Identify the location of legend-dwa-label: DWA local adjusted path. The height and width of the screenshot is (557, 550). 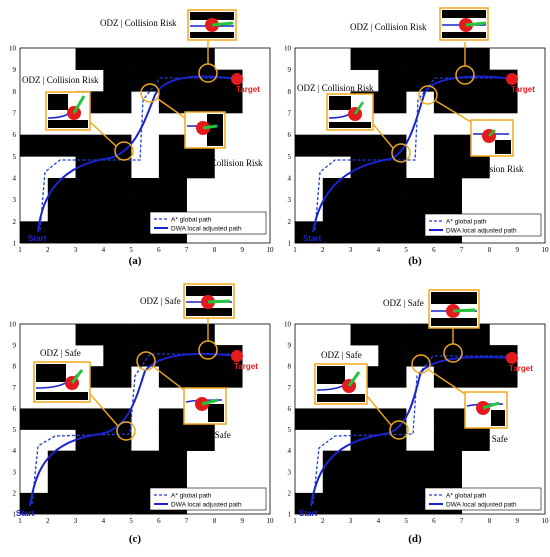
(206, 505).